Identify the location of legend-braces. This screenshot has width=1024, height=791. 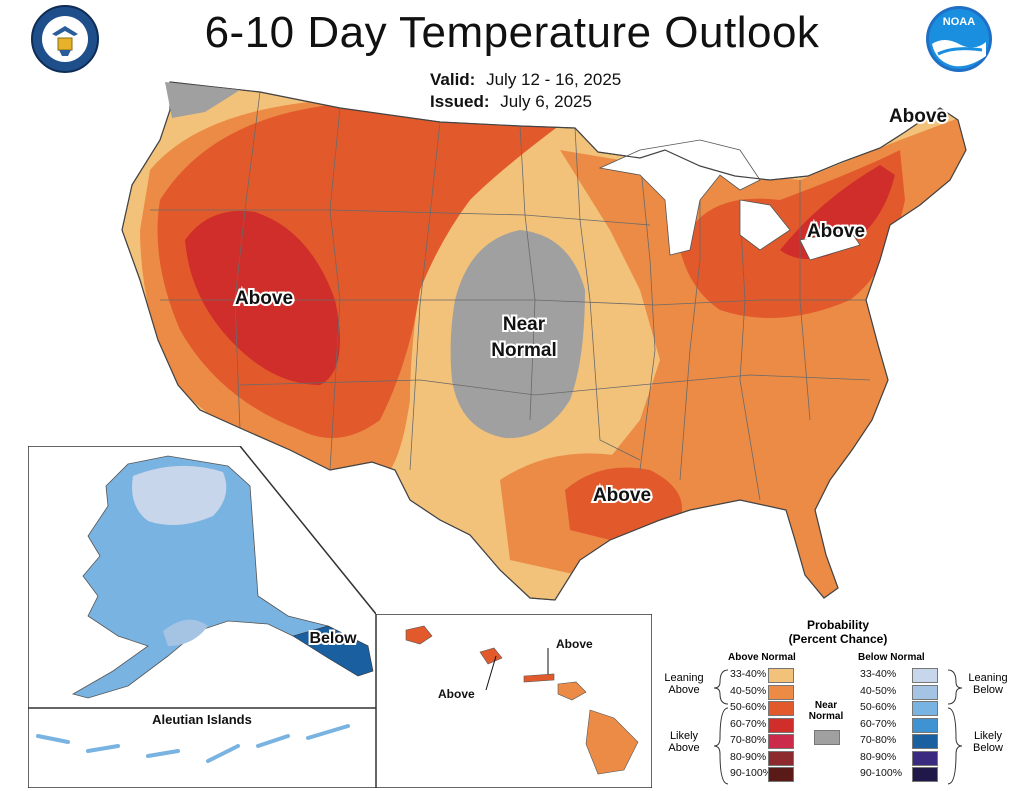
(838, 727).